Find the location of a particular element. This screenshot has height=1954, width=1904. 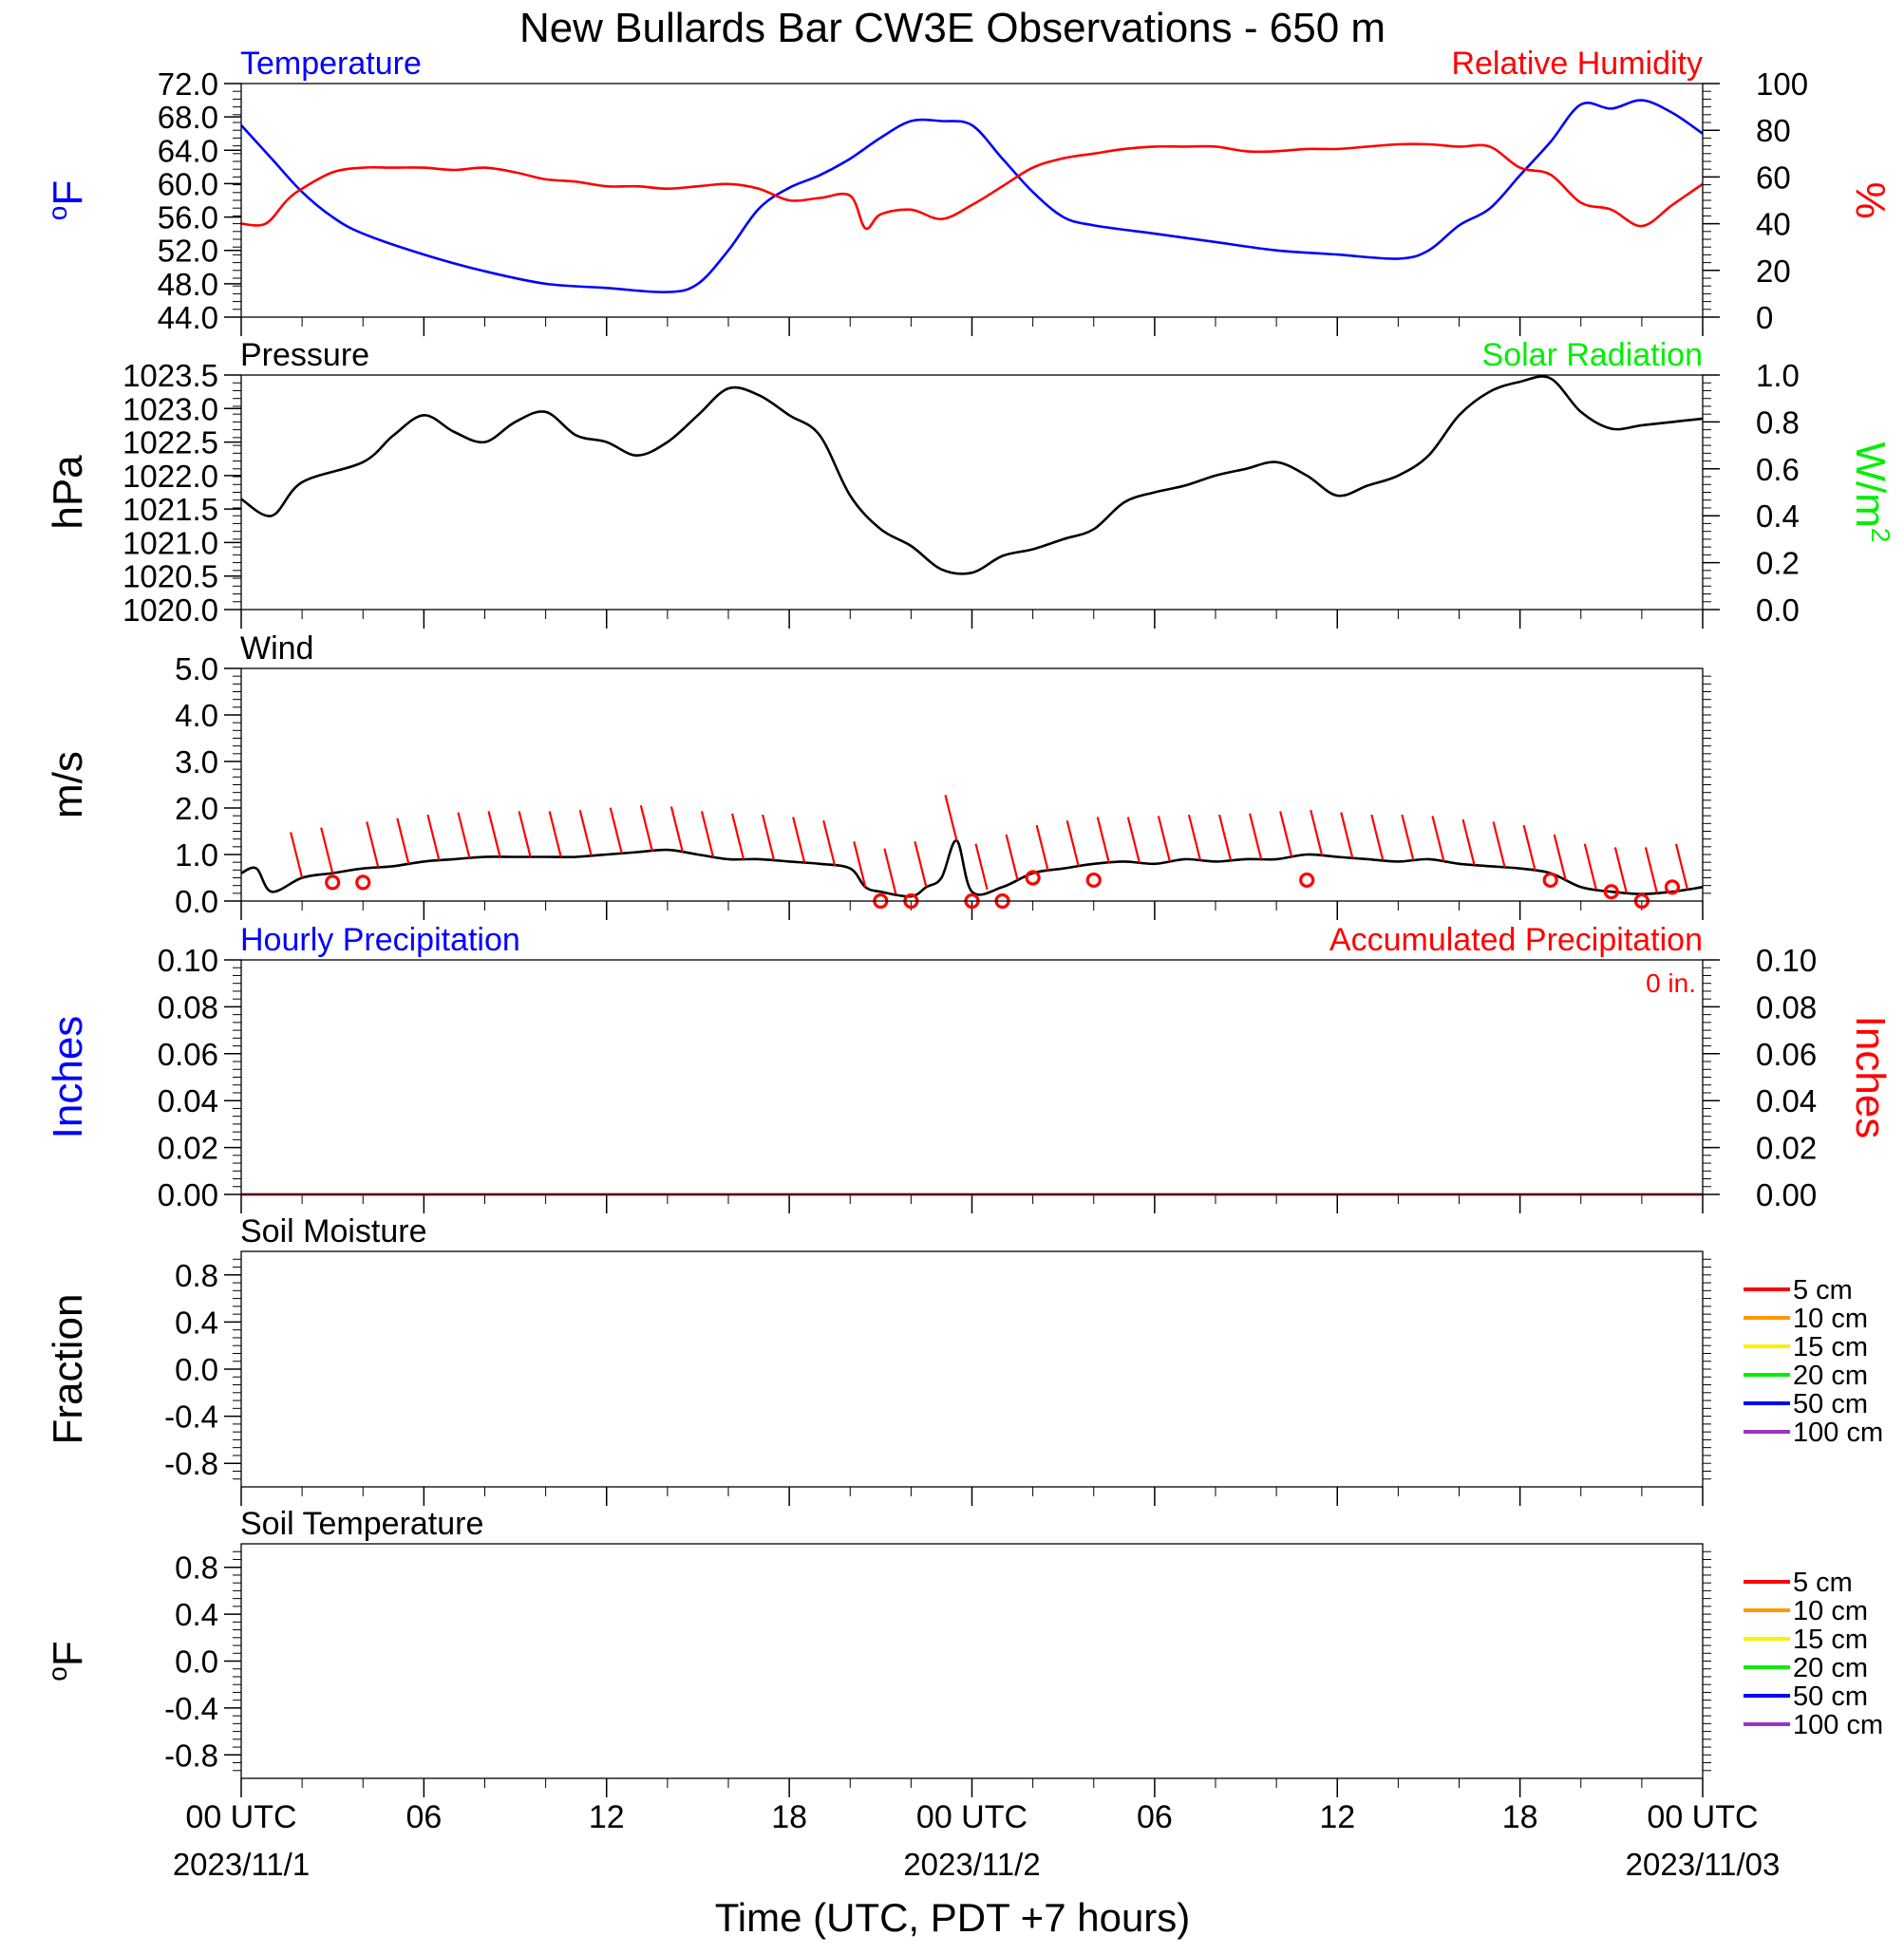

y-tick-label: 1.0 is located at coordinates (197, 855).